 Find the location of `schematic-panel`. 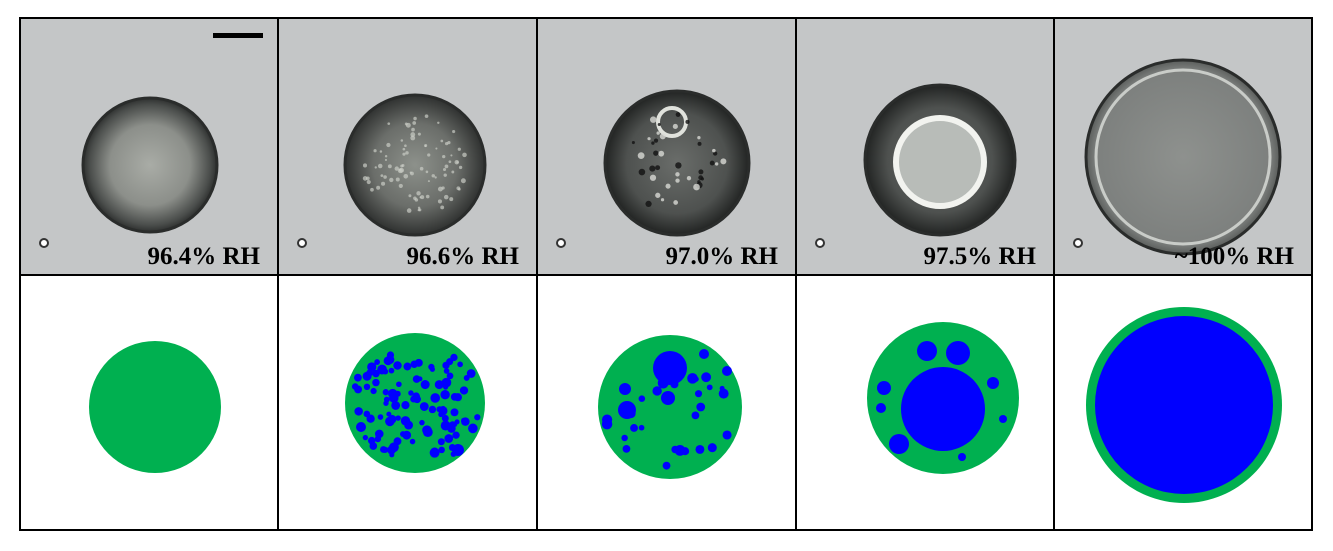

schematic-panel is located at coordinates (1183, 402).